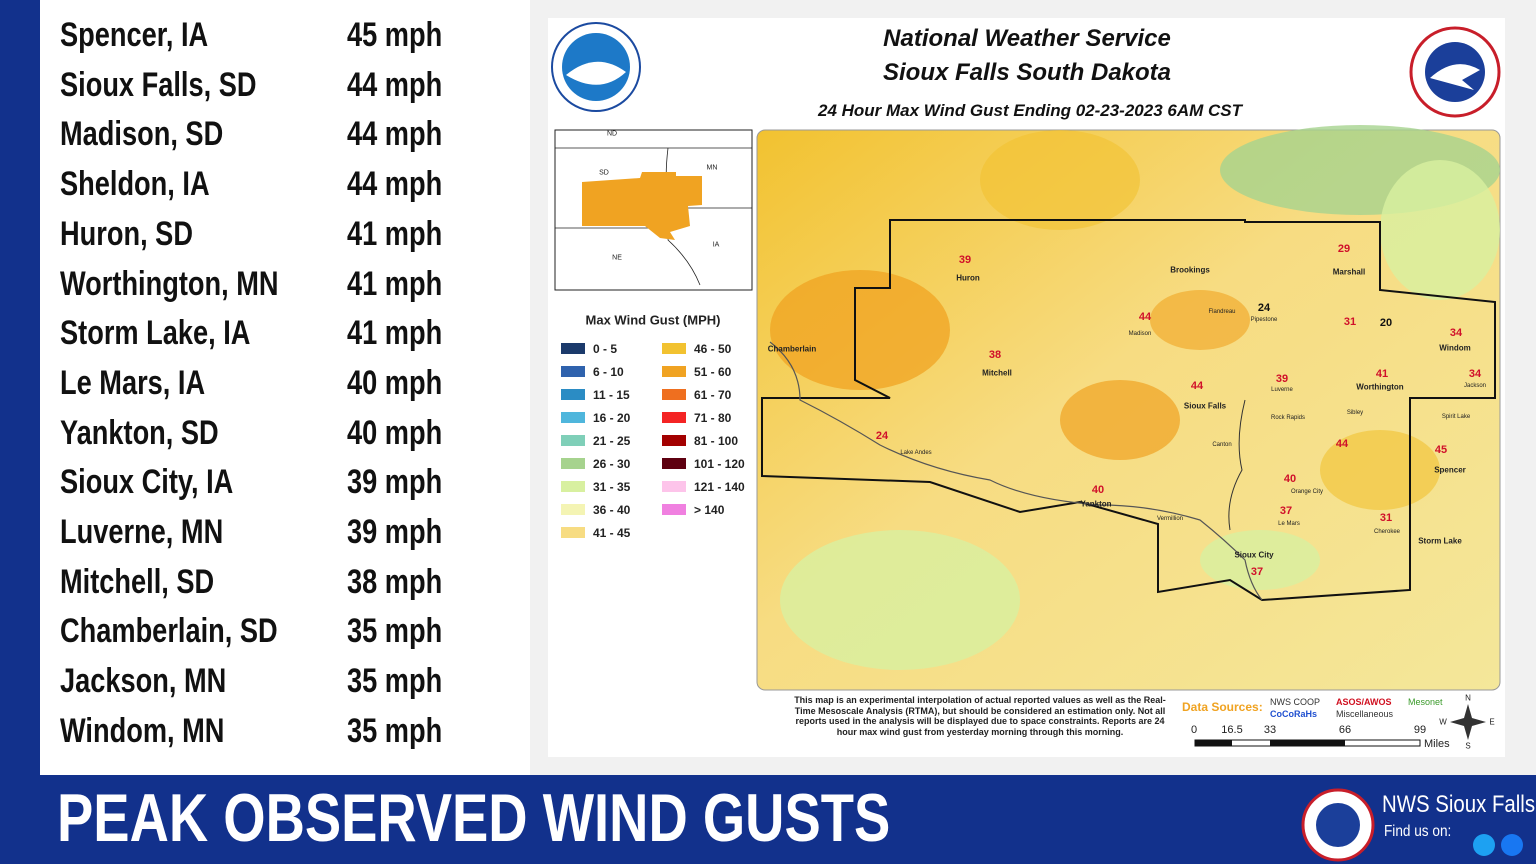 The image size is (1536, 864). What do you see at coordinates (1440, 541) in the screenshot?
I see `place-name: Storm Lake` at bounding box center [1440, 541].